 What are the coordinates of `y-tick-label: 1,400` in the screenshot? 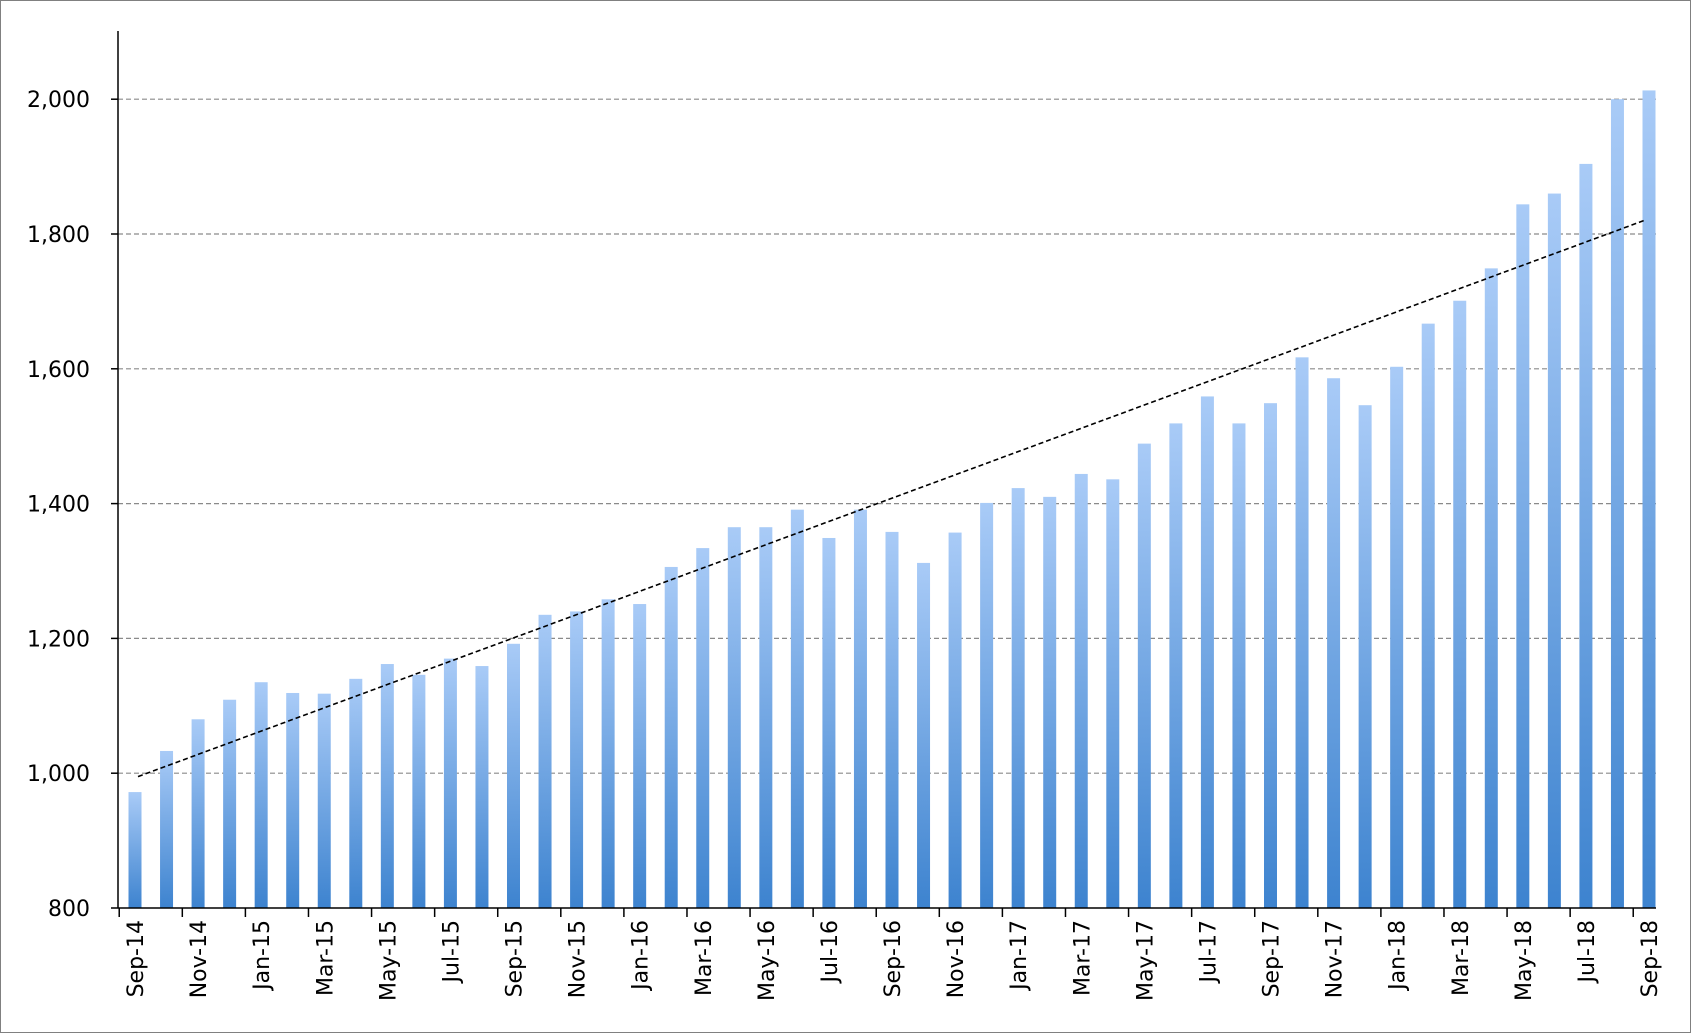 It's located at (58, 505).